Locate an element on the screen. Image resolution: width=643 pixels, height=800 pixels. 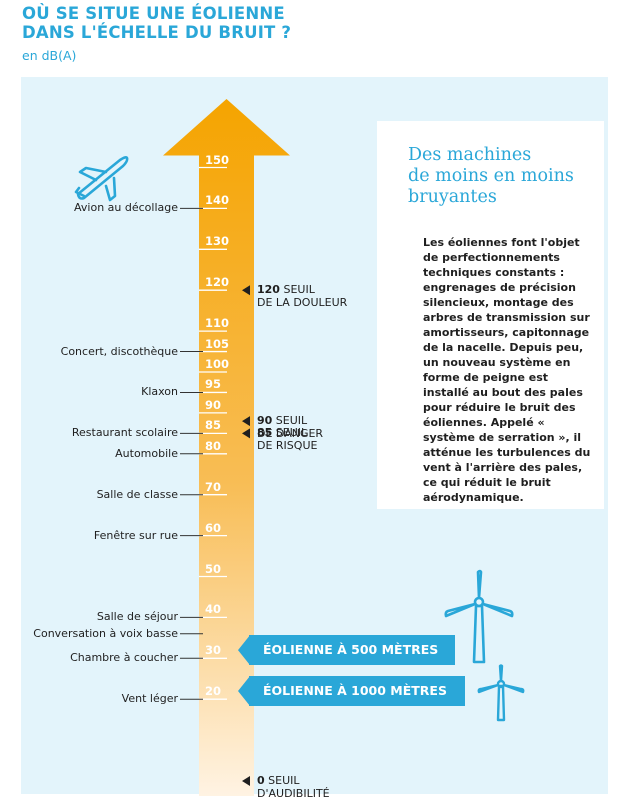
tick-label: 70 is located at coordinates (213, 486).